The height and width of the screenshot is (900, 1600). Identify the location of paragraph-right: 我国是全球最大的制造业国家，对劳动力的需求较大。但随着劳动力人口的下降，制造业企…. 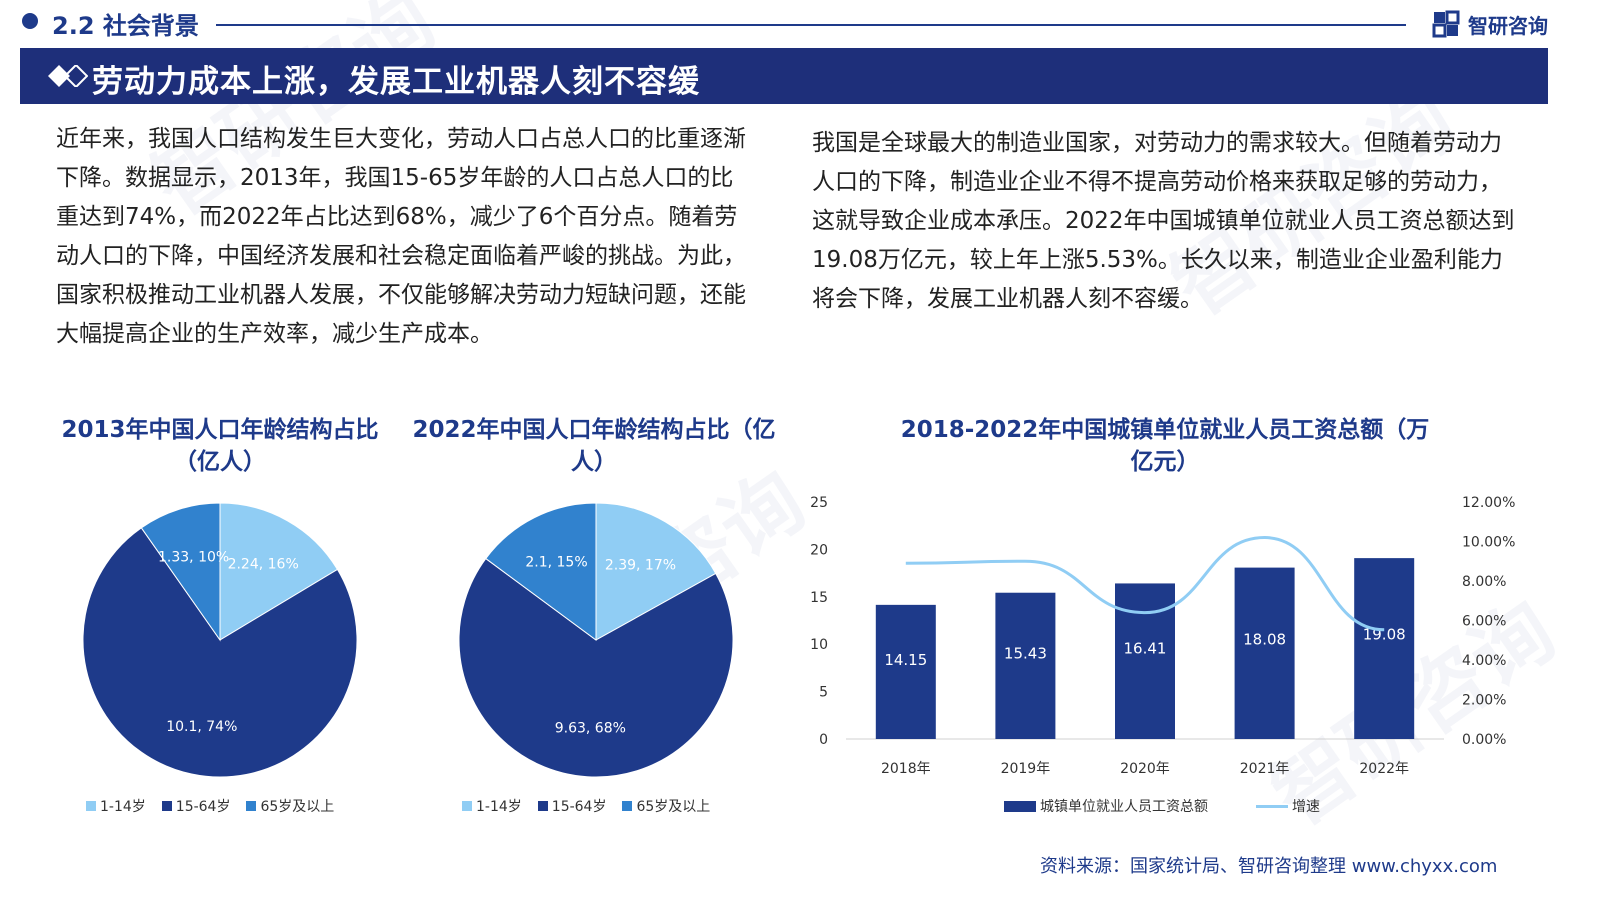
(1163, 221).